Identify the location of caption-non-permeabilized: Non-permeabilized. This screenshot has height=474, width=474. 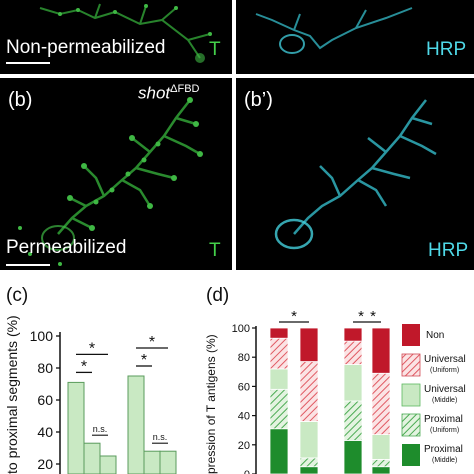
(86, 47).